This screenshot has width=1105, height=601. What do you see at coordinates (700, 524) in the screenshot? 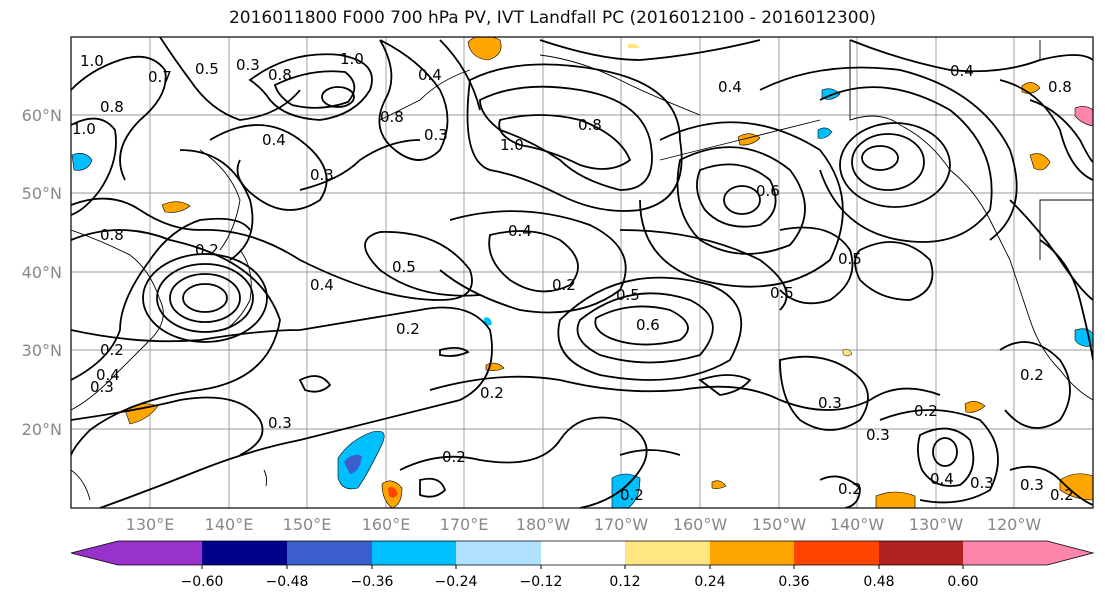
I see `lon-label: 160°W` at bounding box center [700, 524].